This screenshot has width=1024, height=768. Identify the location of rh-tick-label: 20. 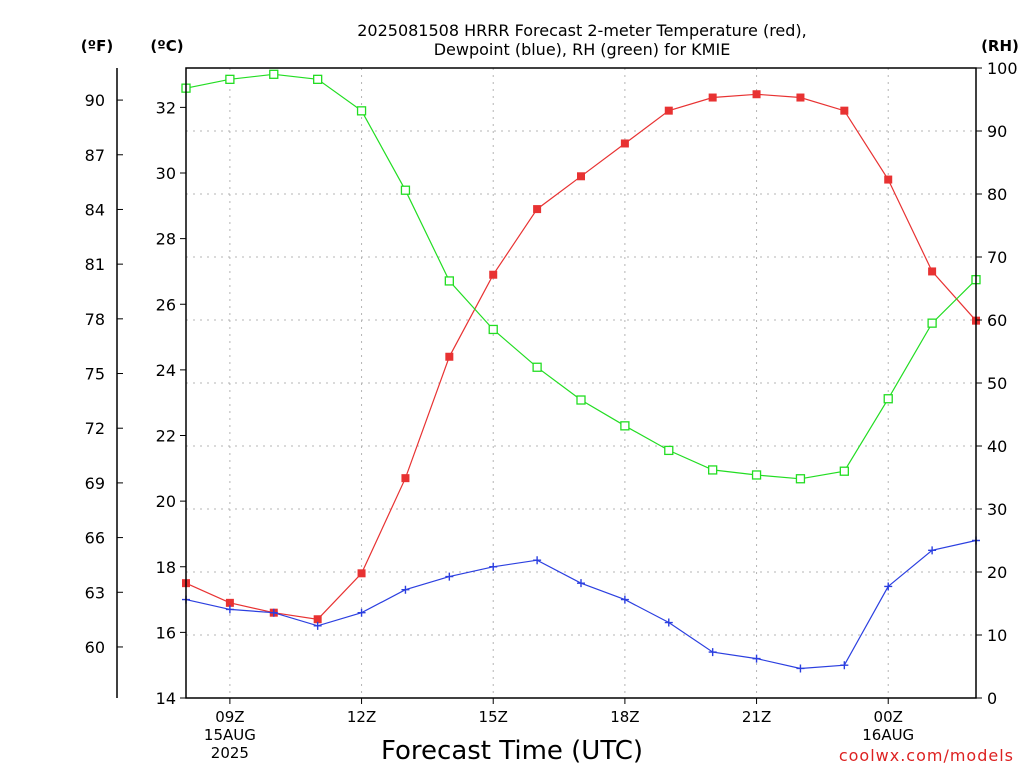
(997, 572).